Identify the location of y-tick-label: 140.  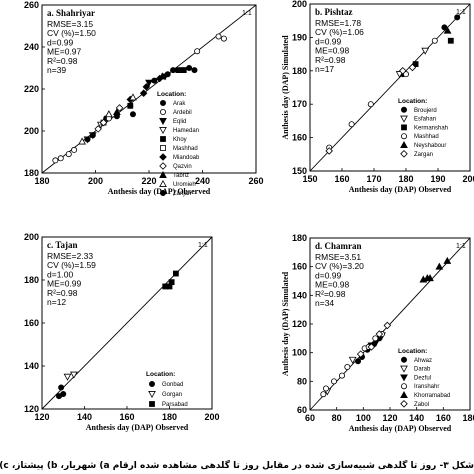
(299, 295).